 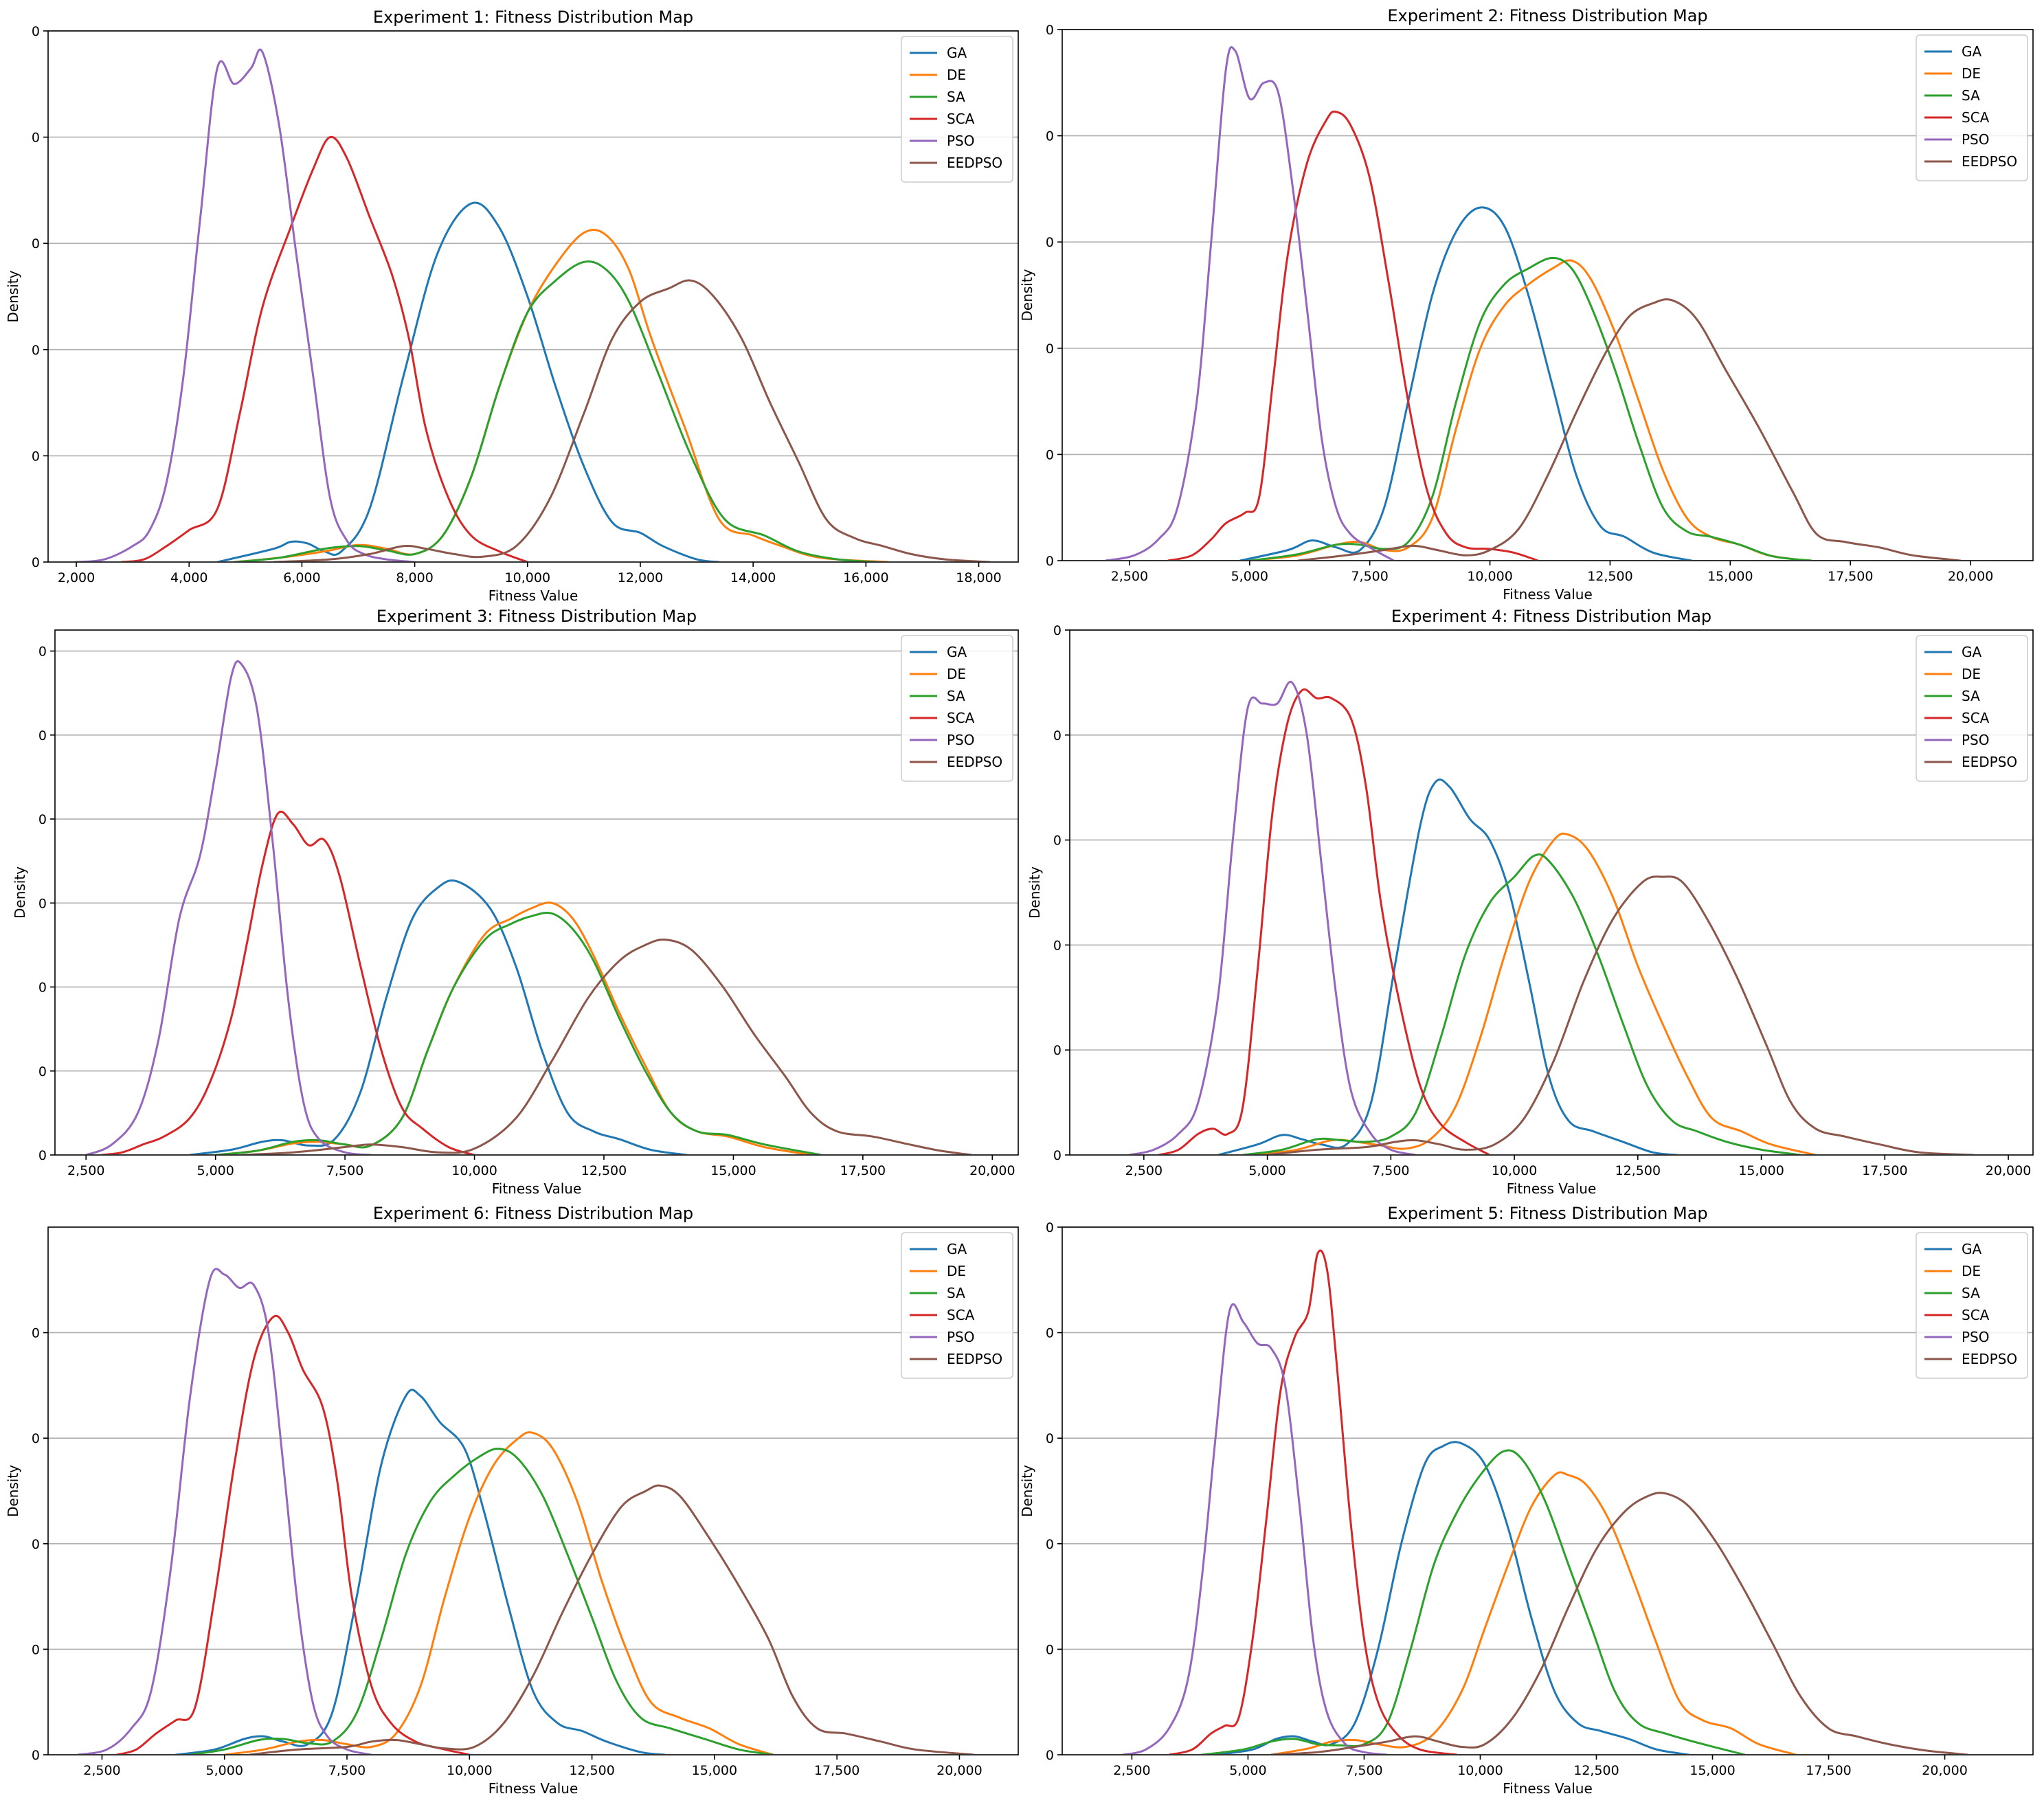 I want to click on x-tick-label: 8,000, so click(x=414, y=577).